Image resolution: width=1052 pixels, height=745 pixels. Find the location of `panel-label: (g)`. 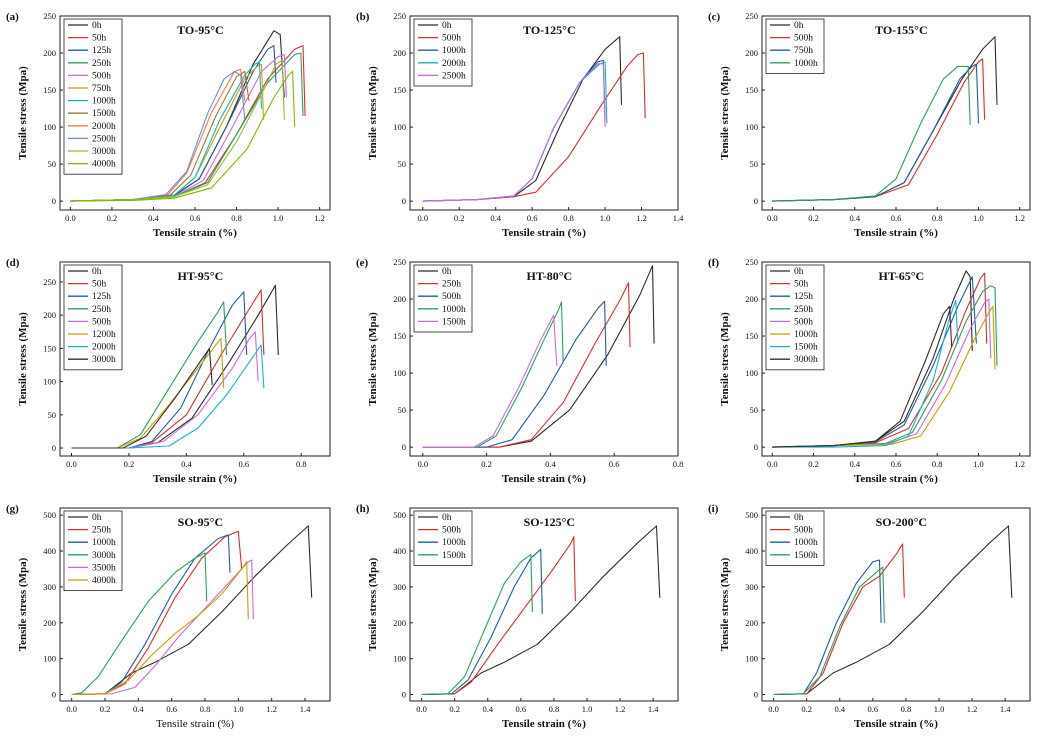

panel-label: (g) is located at coordinates (12, 509).